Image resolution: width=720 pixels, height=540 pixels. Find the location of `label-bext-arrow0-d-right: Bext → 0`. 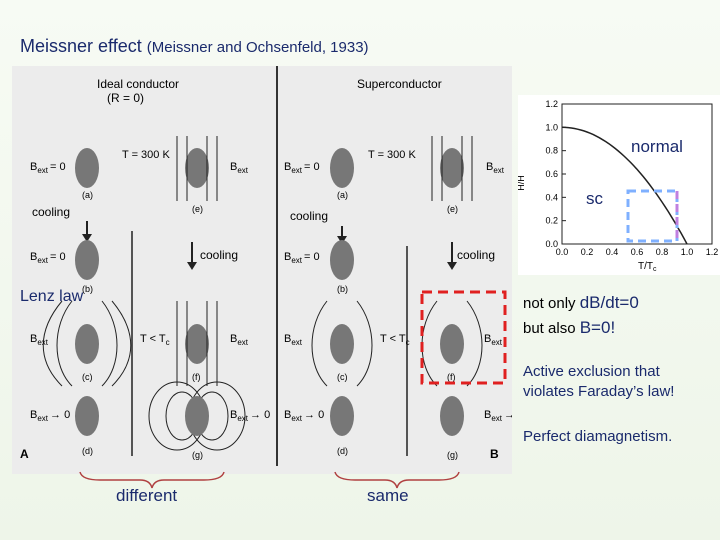

label-bext-arrow0-d-right: Bext → 0 is located at coordinates (304, 416).